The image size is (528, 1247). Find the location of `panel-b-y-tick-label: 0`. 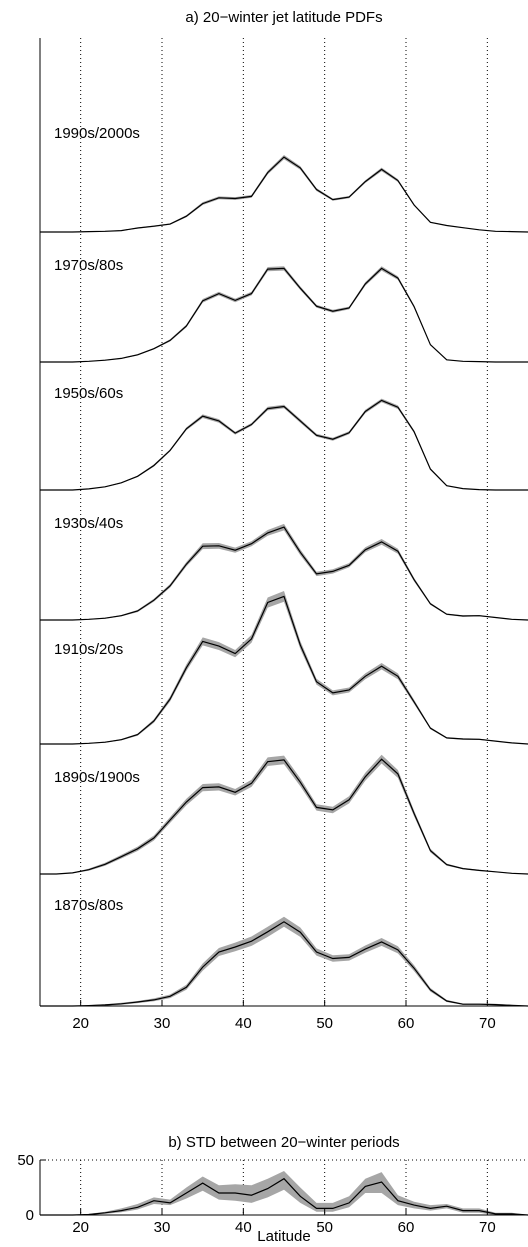

panel-b-y-tick-label: 0 is located at coordinates (30, 1215).